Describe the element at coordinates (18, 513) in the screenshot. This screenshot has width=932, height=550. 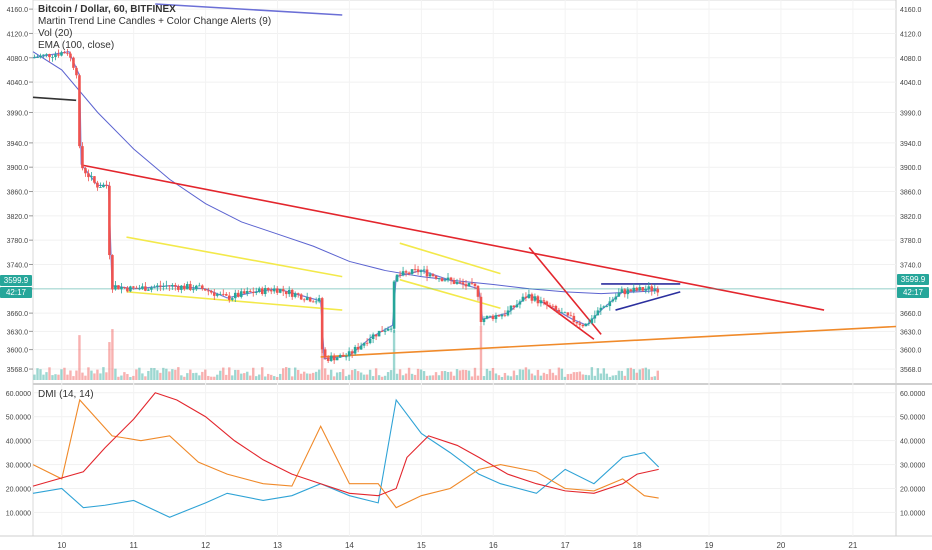
I see `dmi-tick-label-left: 10.0000` at that location.